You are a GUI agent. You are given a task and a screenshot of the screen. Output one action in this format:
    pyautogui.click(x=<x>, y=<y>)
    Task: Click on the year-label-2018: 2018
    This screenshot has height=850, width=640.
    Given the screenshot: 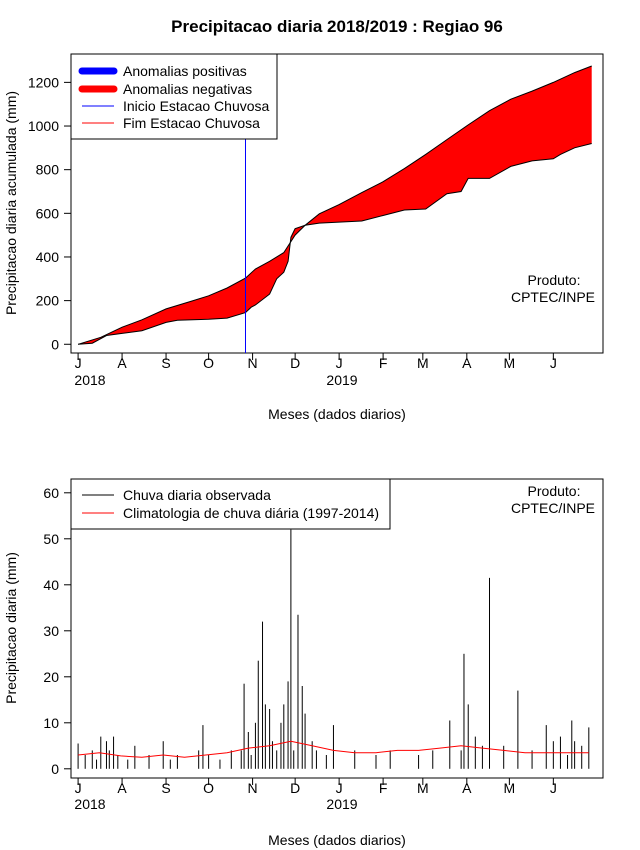 What is the action you would take?
    pyautogui.click(x=89, y=380)
    